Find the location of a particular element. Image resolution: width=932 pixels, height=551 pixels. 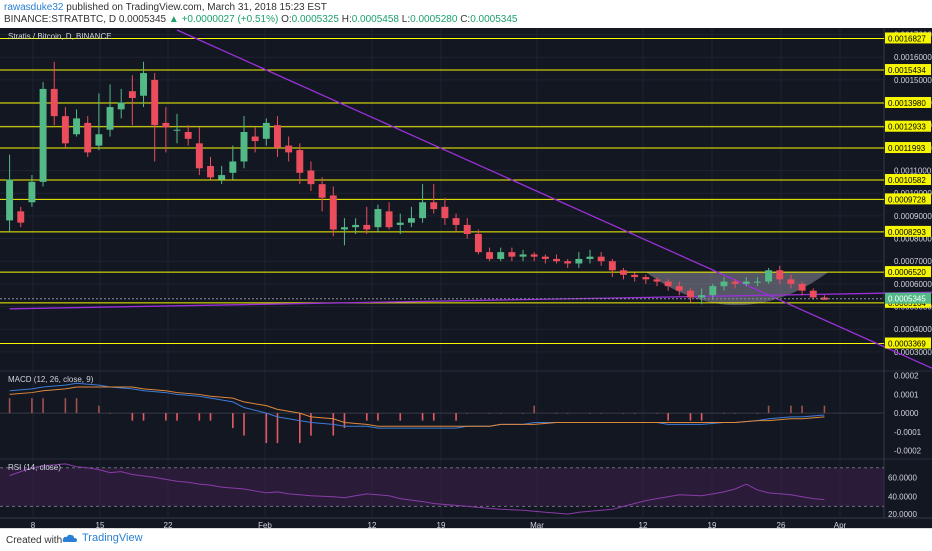

rsi-y-tick: 20.0000 is located at coordinates (902, 514).